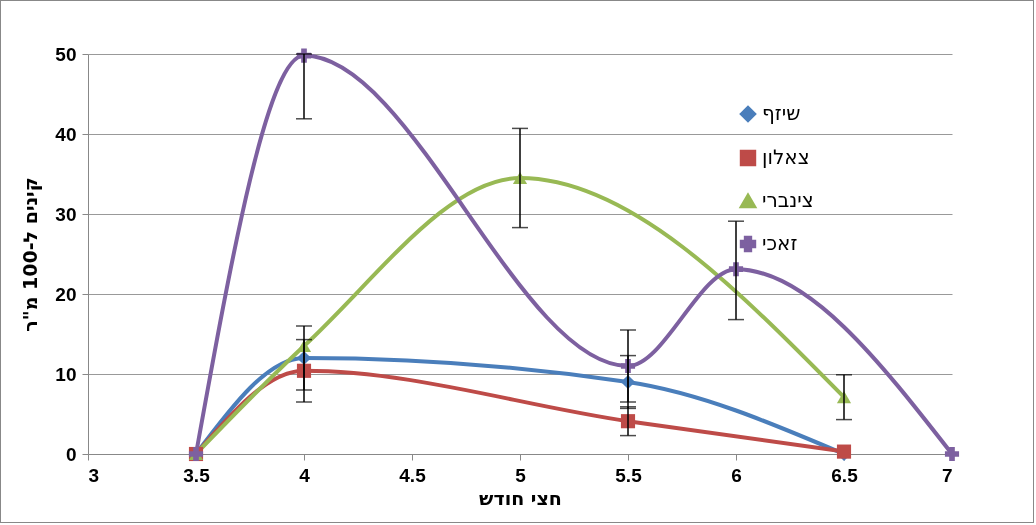 The height and width of the screenshot is (525, 1036). Describe the element at coordinates (31, 254) in the screenshot. I see `y-axis-title: קינים ל-100 מ"ר` at that location.